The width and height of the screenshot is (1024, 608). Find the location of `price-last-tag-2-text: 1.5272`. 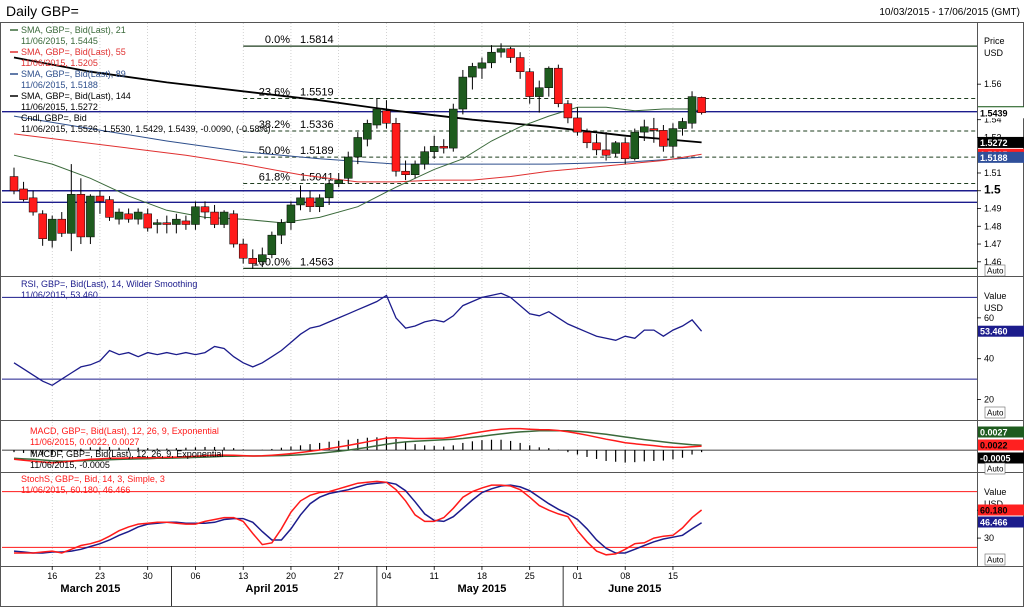

price-last-tag-2-text: 1.5272 is located at coordinates (994, 143).